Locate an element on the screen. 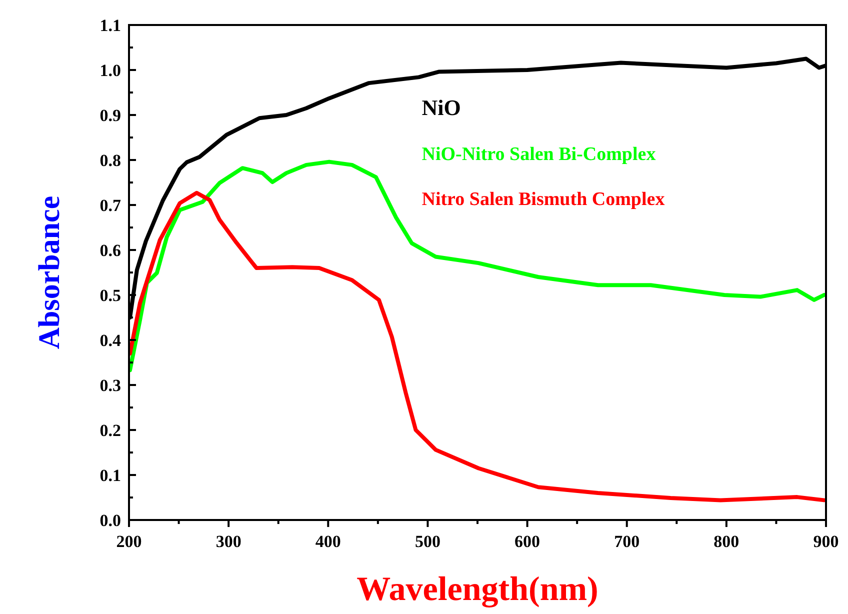 The image size is (848, 614). x-tick-label: 400 is located at coordinates (328, 541).